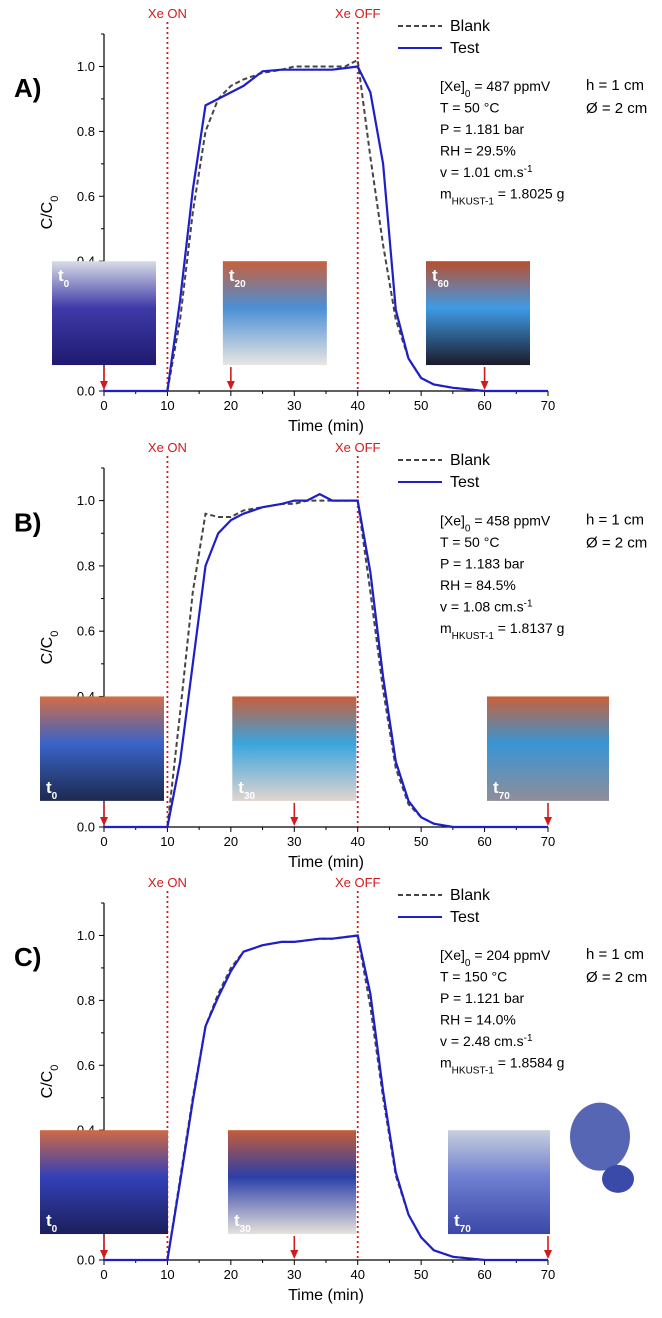  What do you see at coordinates (452, 955) in the screenshot?
I see `condition-xe0-part: [Xe]` at bounding box center [452, 955].